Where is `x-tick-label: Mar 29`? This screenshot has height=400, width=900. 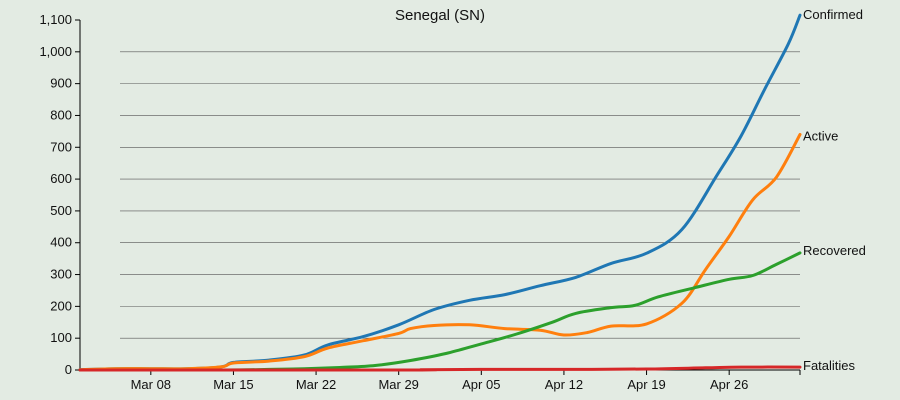
x-tick-label: Mar 29 is located at coordinates (398, 384).